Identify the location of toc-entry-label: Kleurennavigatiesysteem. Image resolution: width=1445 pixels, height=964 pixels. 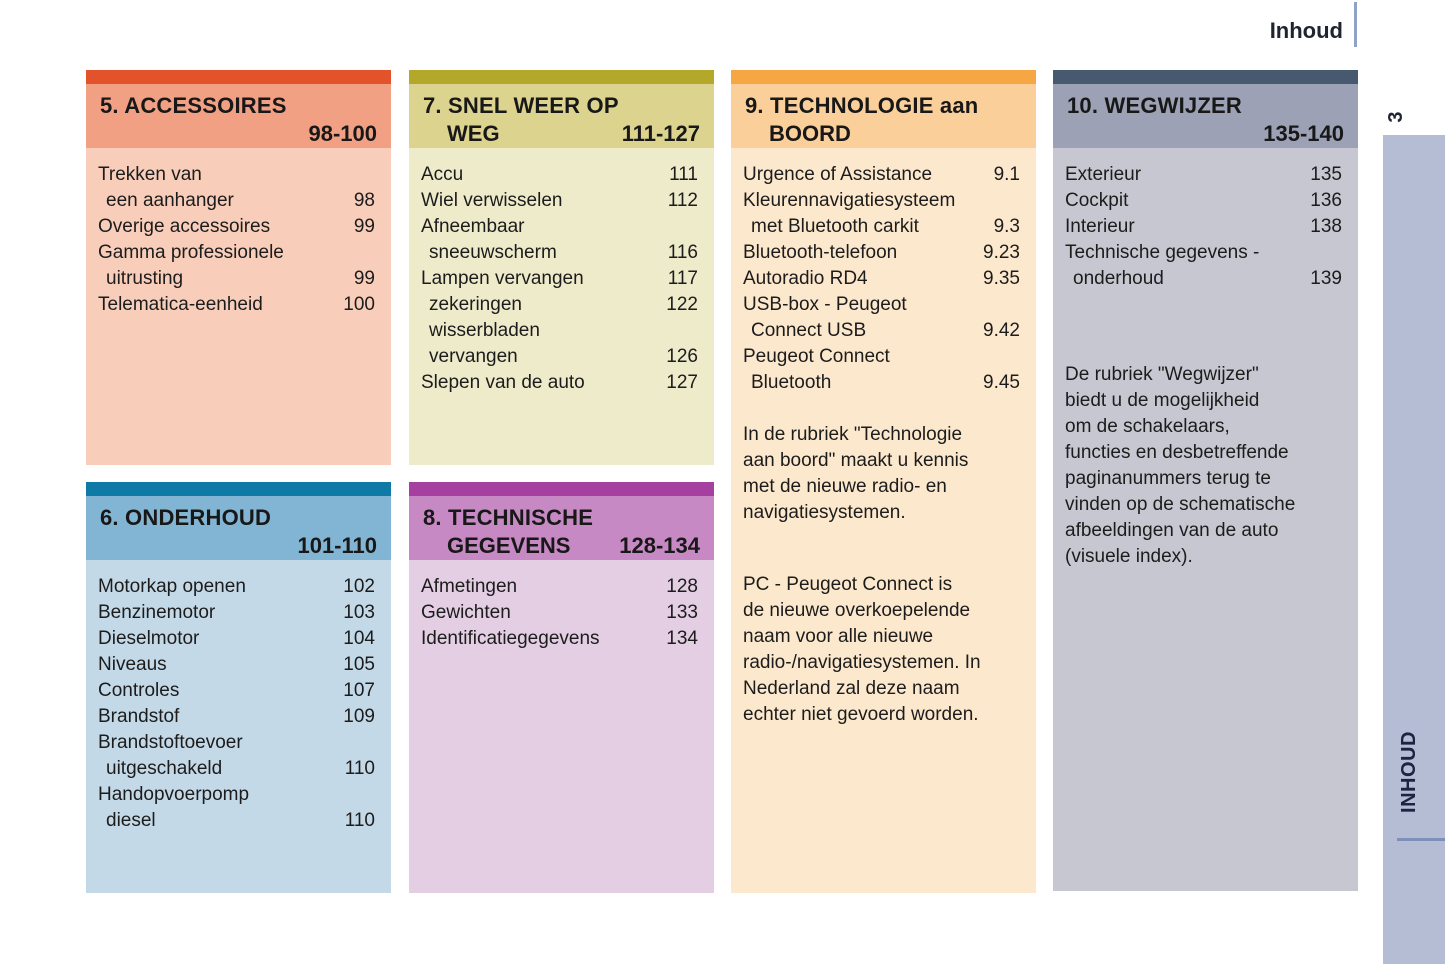
(849, 200).